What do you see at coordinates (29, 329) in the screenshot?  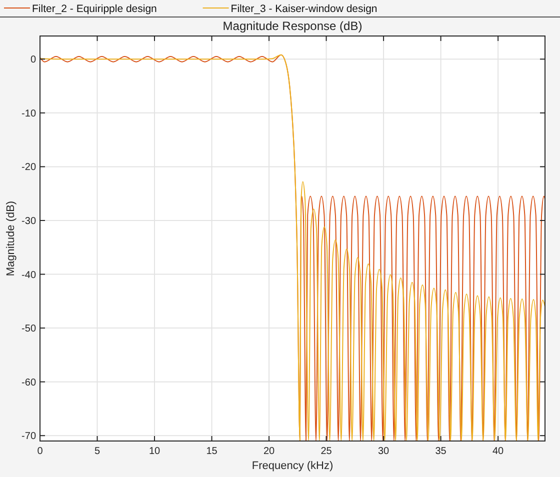 I see `y-tick-label: -50` at bounding box center [29, 329].